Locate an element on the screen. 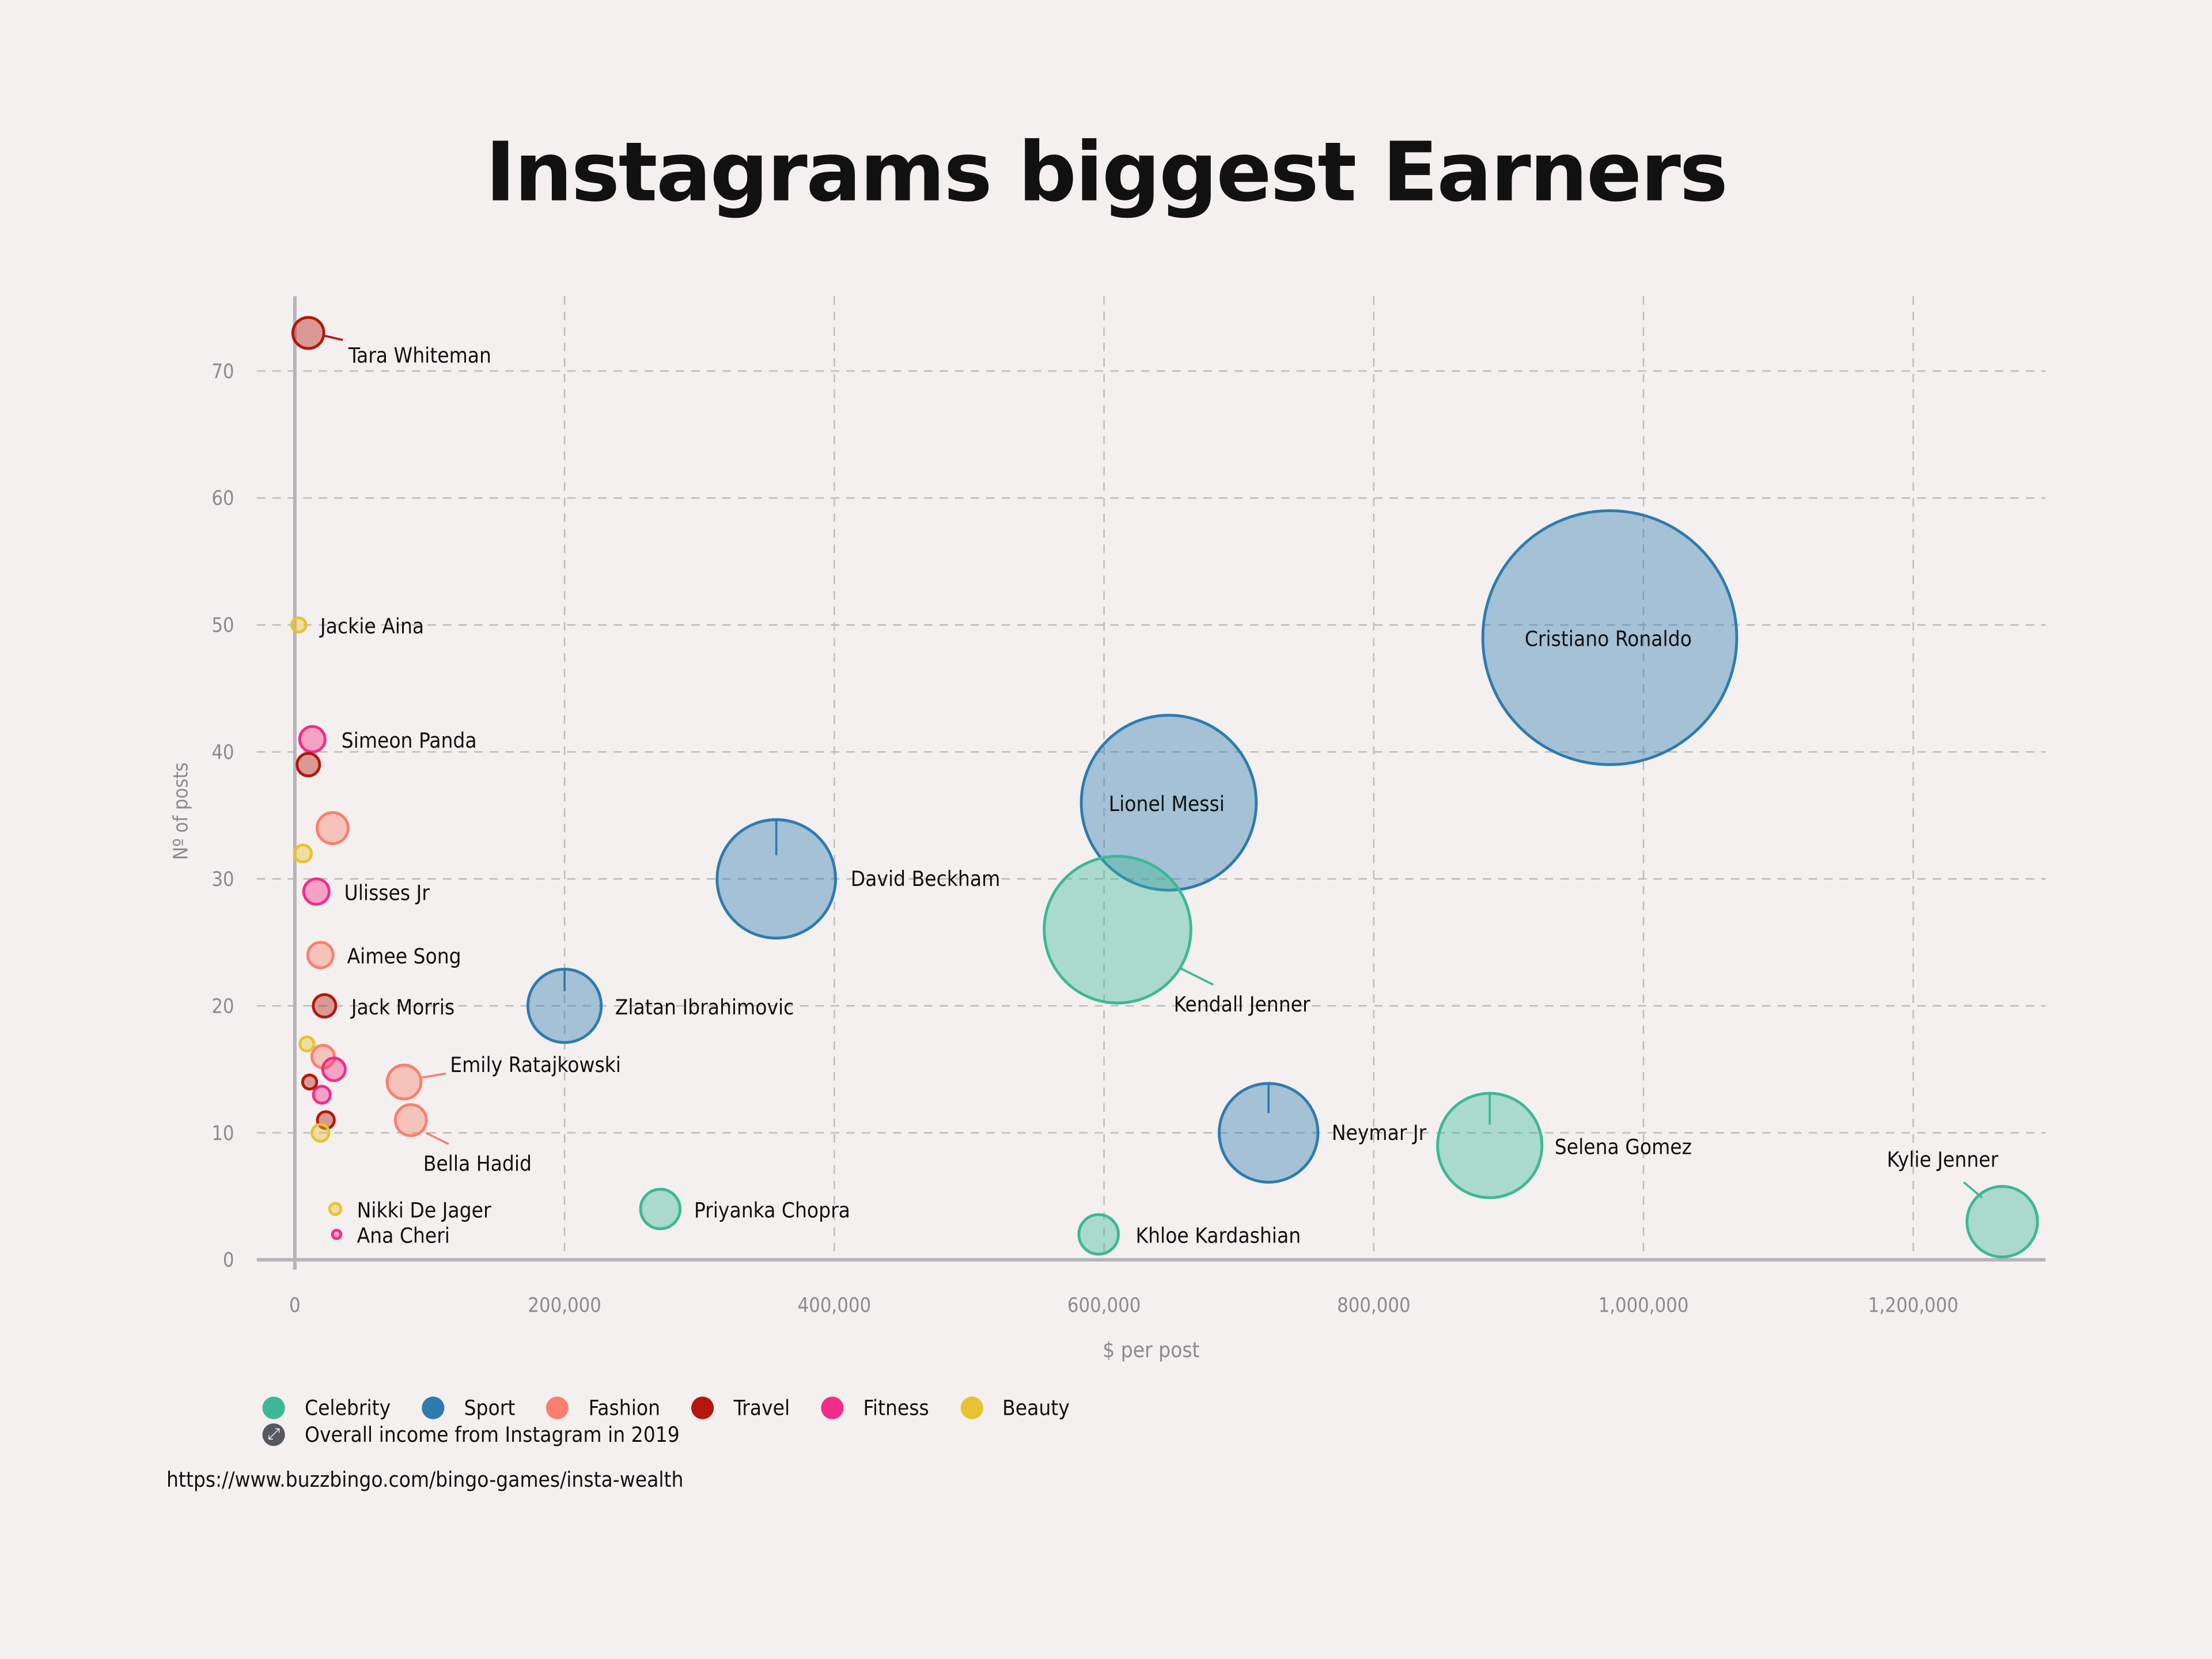  legend-label: Beauty is located at coordinates (1036, 1407).